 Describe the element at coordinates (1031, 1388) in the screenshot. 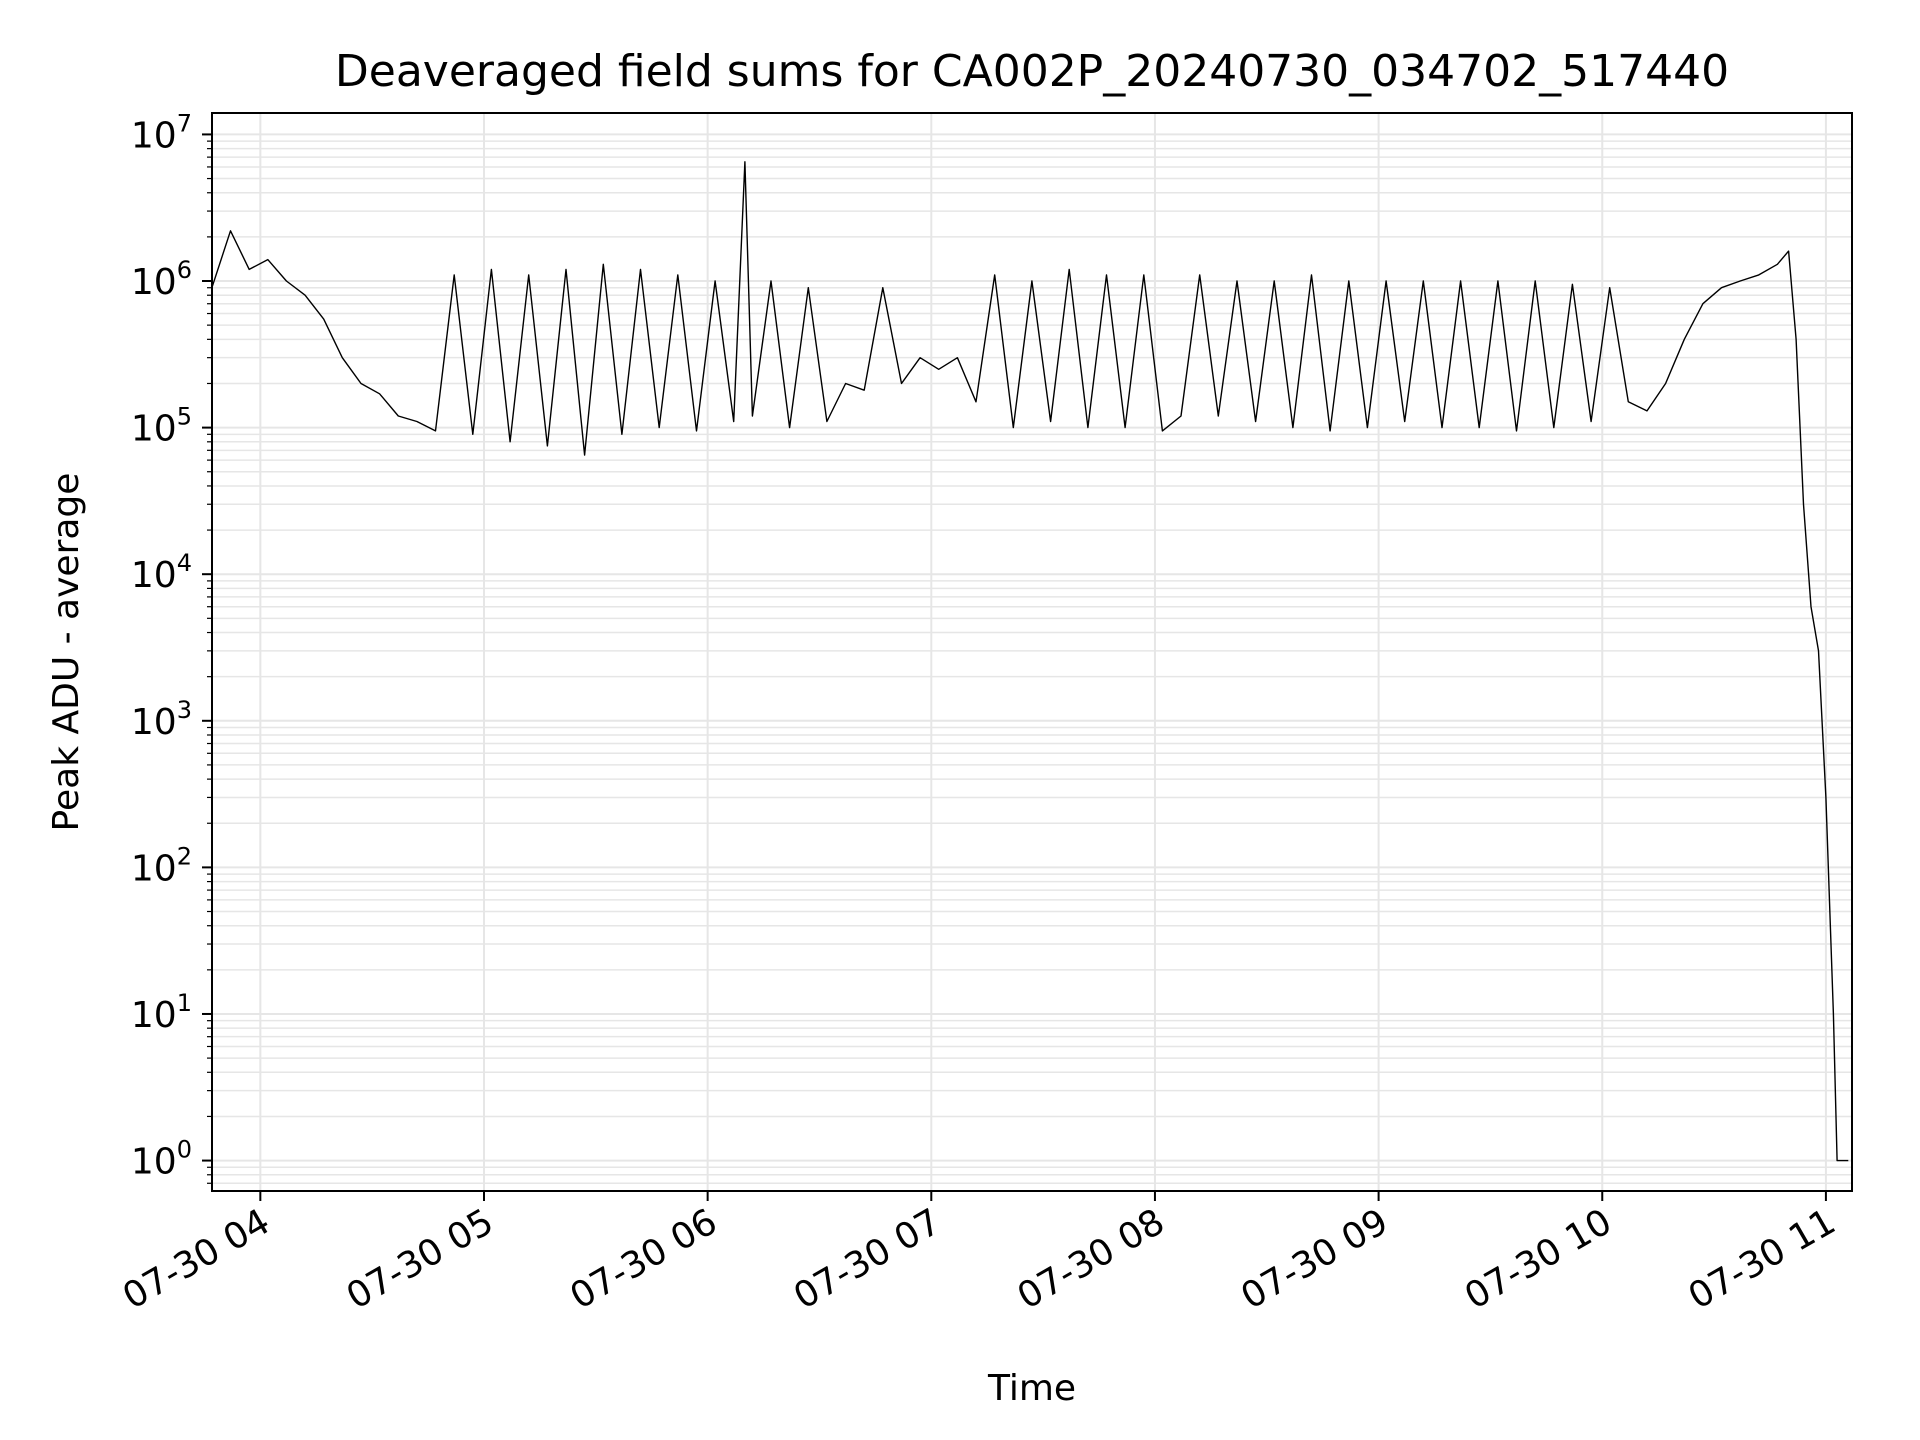

I see `x-axis-label: Time` at that location.